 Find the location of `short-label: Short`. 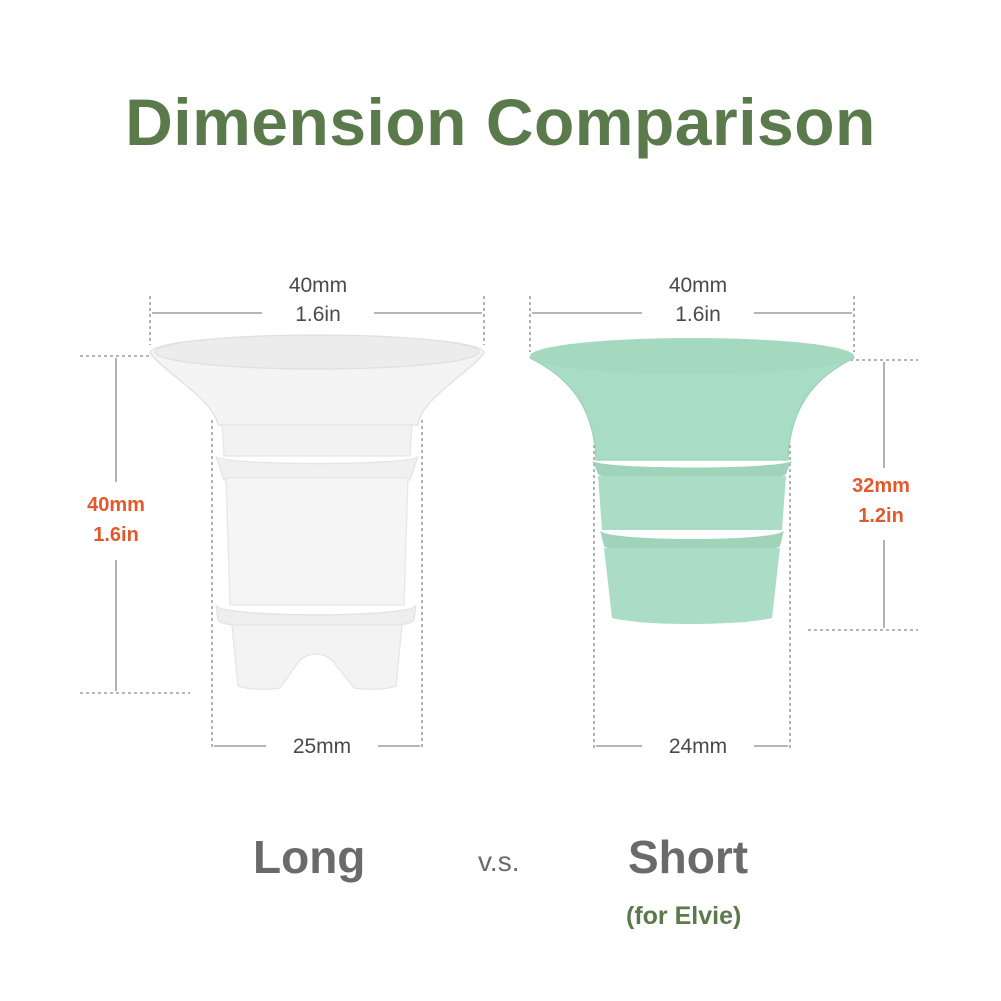

short-label: Short is located at coordinates (688, 857).